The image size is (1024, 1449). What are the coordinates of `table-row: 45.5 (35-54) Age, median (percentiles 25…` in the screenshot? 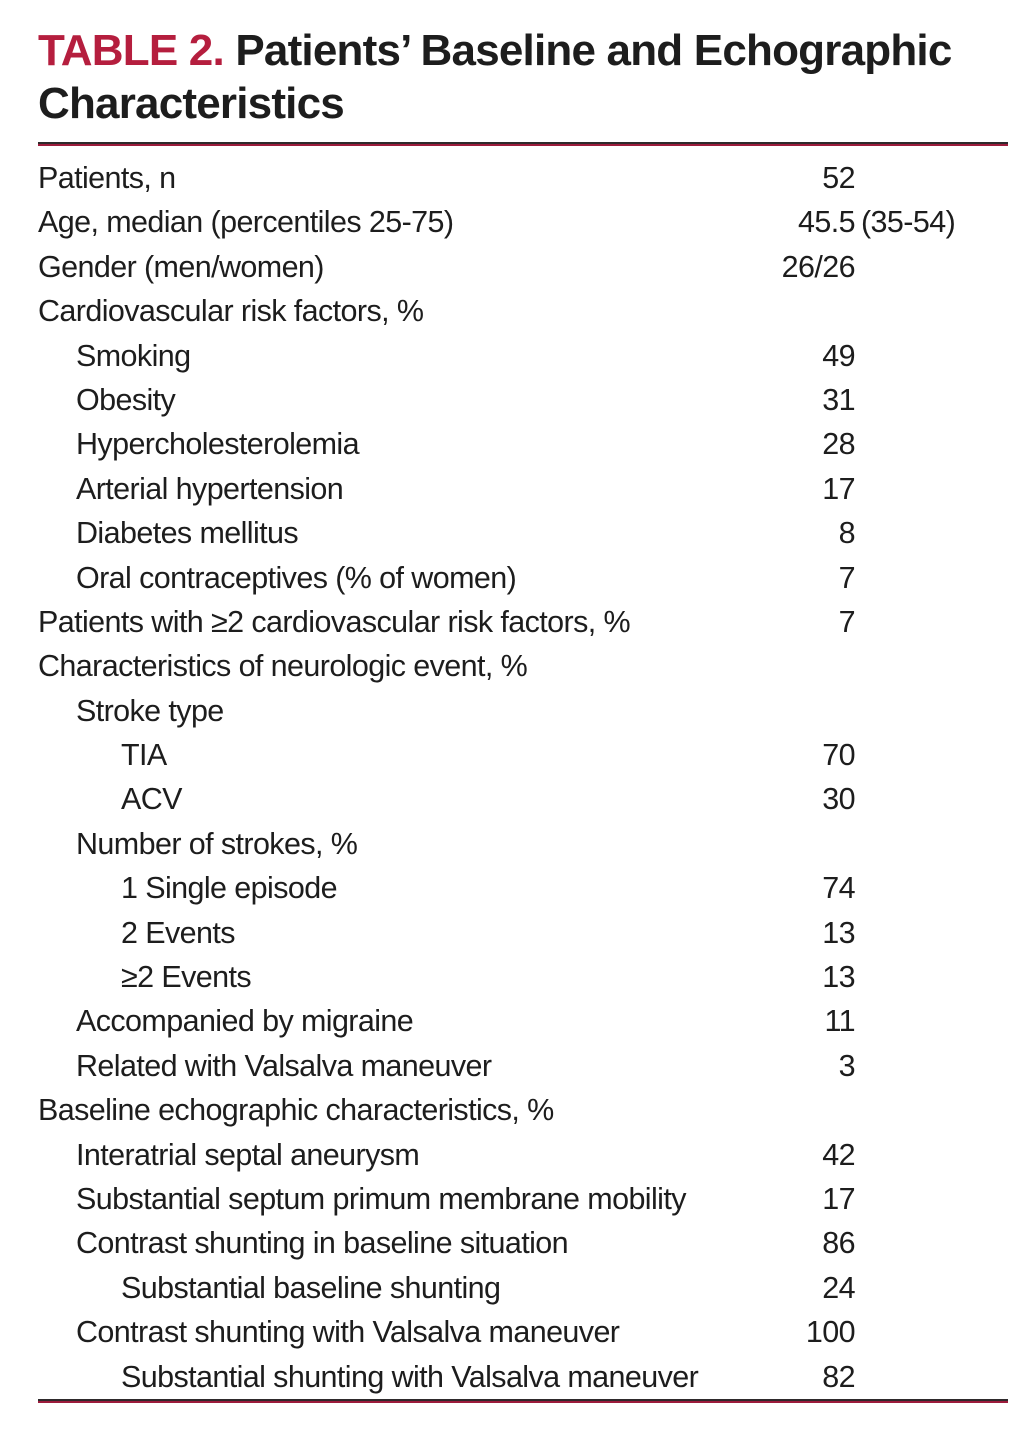 It's located at (523, 222).